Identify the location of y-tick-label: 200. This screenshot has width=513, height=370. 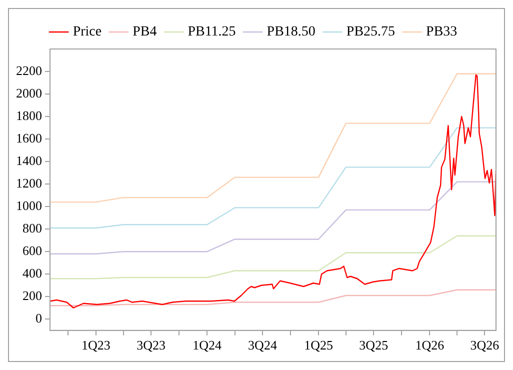
(32, 296).